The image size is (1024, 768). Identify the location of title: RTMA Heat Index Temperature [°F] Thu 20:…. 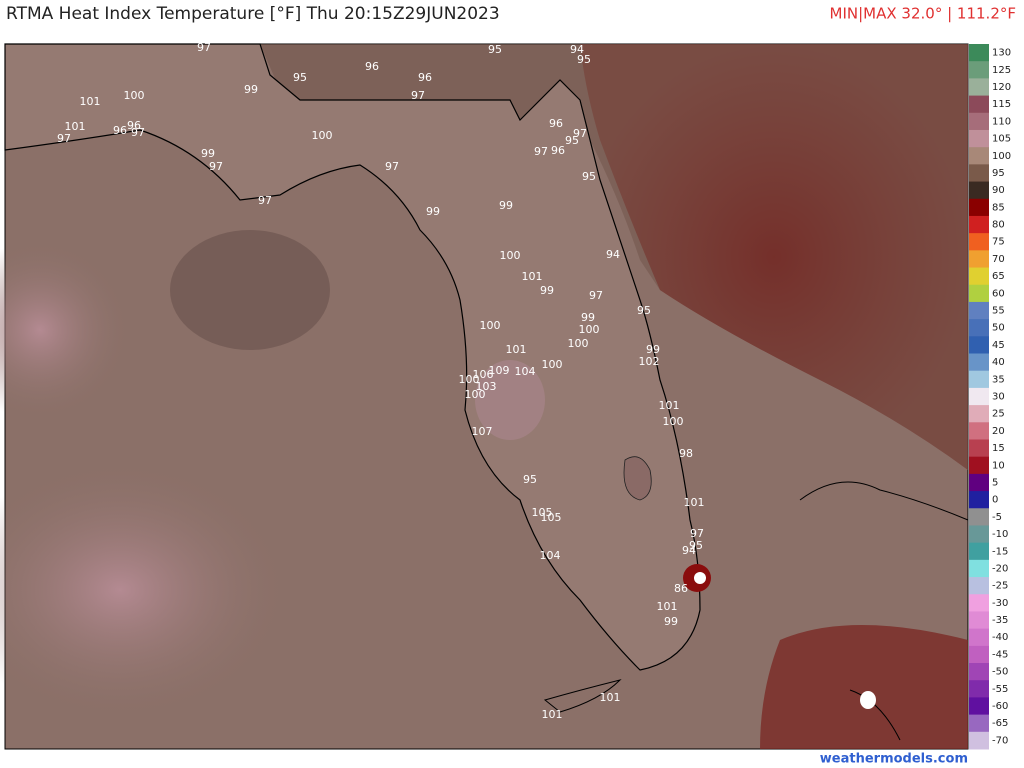
(253, 14).